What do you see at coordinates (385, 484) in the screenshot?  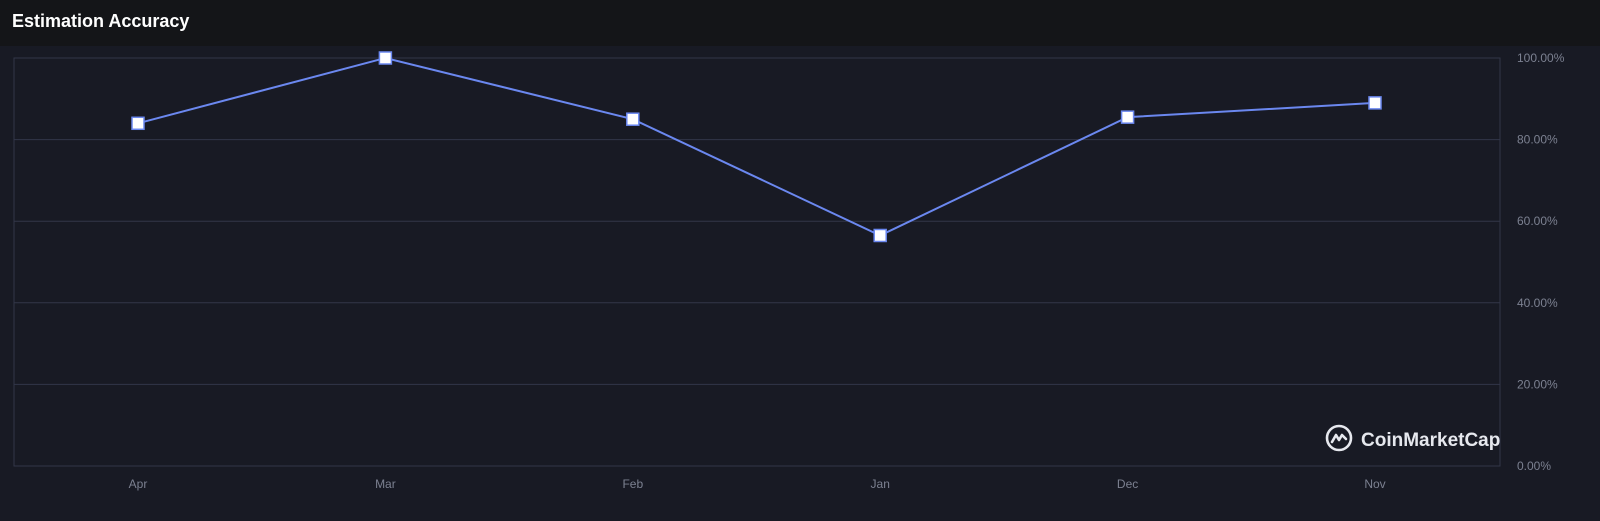 I see `x-tick-label: Mar` at bounding box center [385, 484].